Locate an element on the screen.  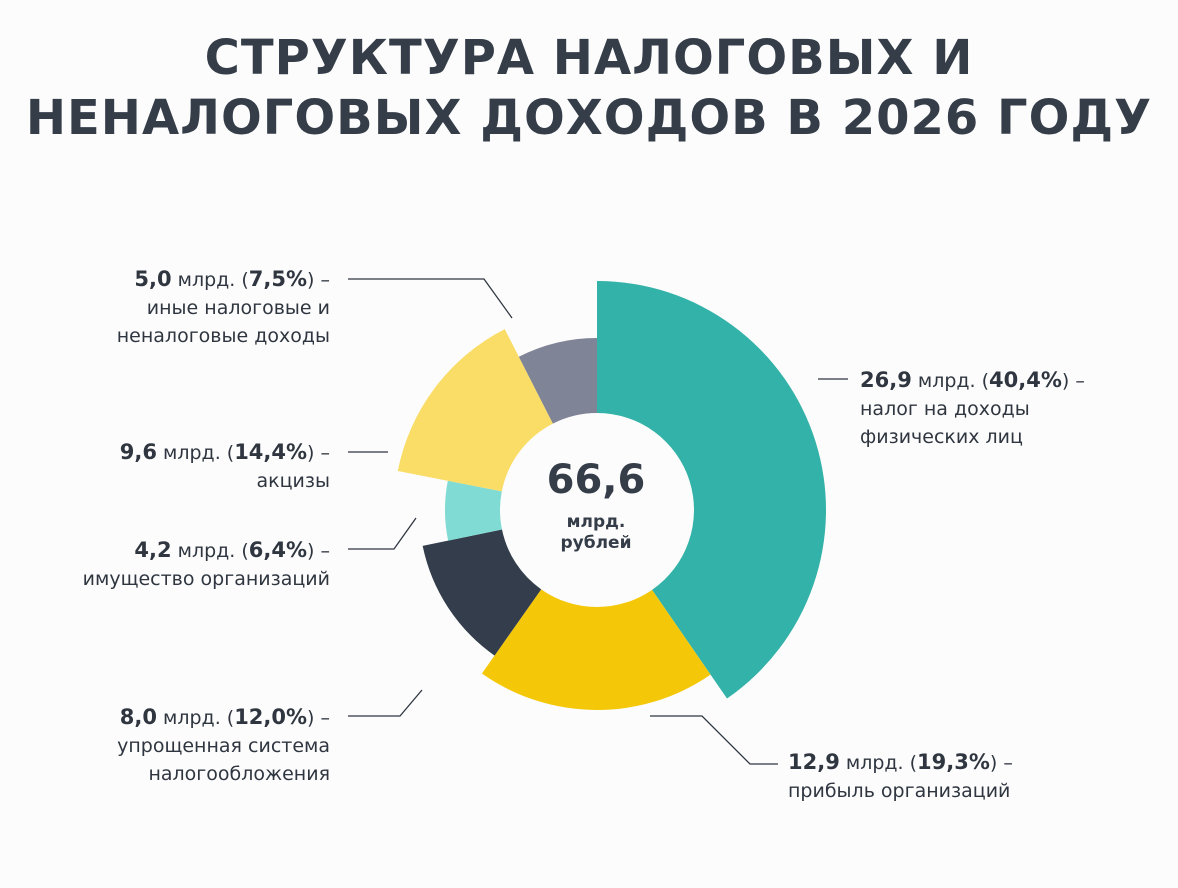
label-profit: 12,9 млрд. (19,3%) – прибыль организаций is located at coordinates (900, 776).